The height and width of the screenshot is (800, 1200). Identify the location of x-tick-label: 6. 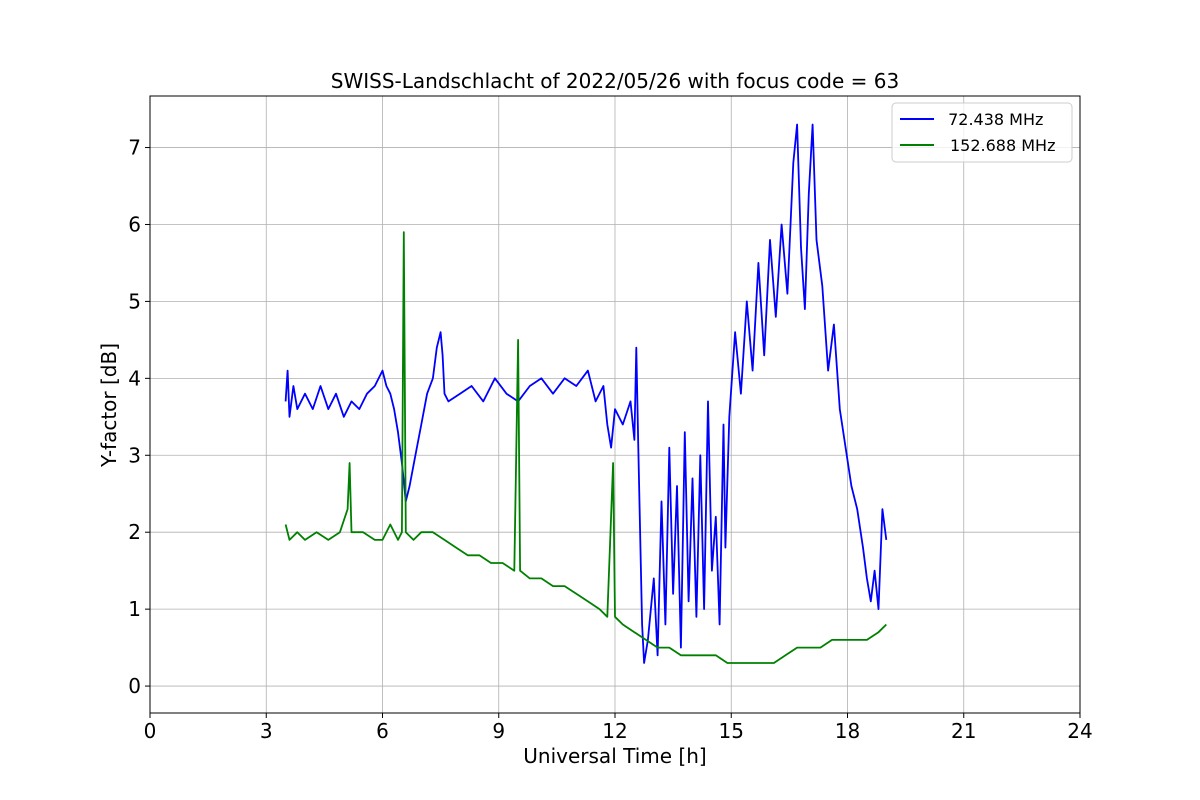
(382, 731).